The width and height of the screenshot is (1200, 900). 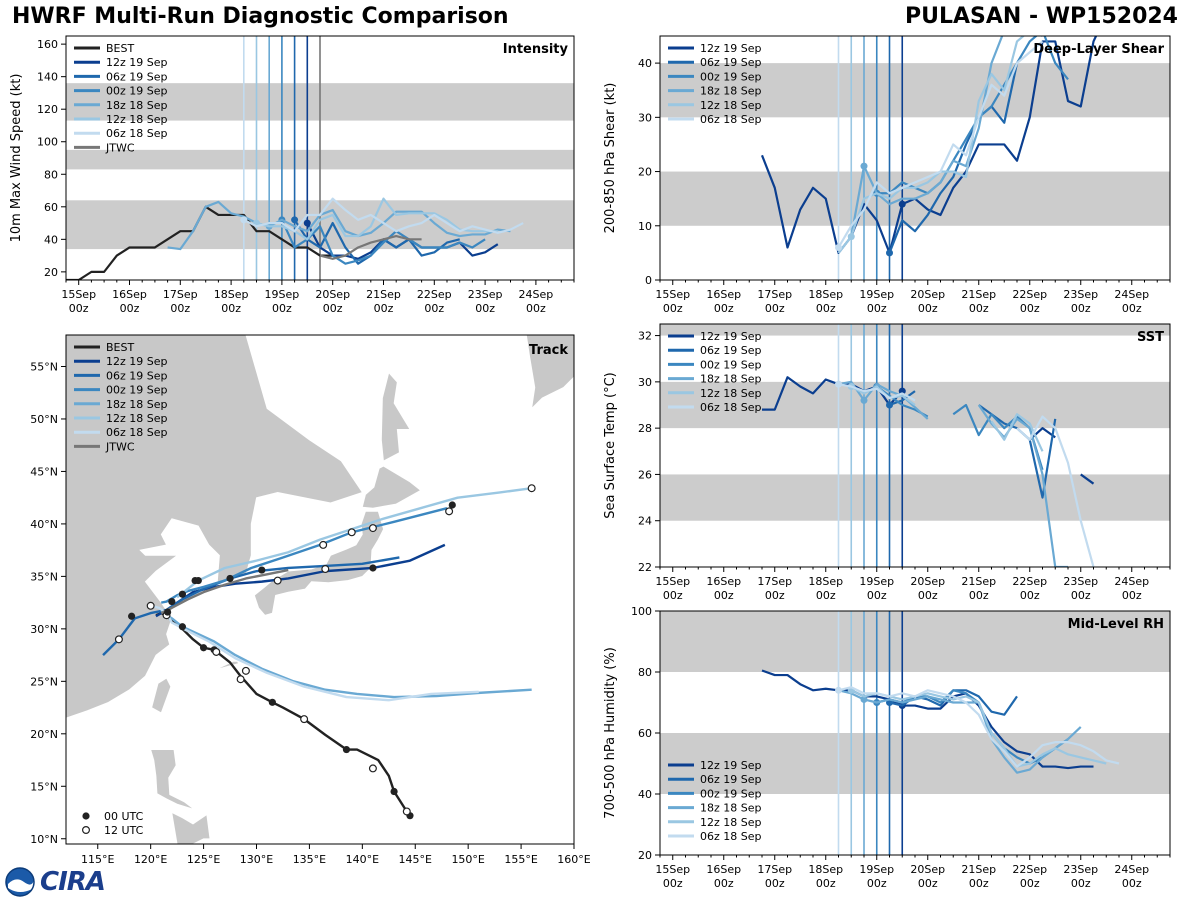 What do you see at coordinates (972, 727) in the screenshot?
I see `series-line-00z-19-sep` at bounding box center [972, 727].